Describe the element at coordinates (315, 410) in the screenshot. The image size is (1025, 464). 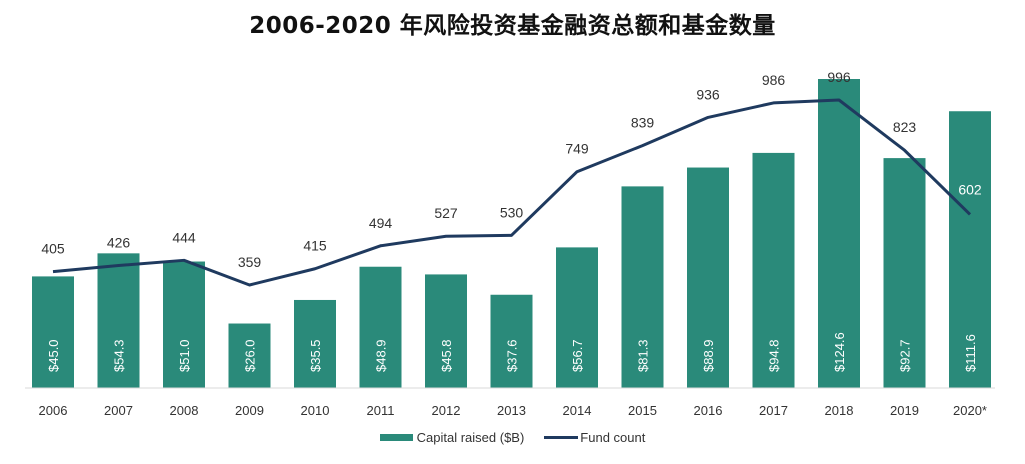
I see `x-tick-label: 2010` at that location.